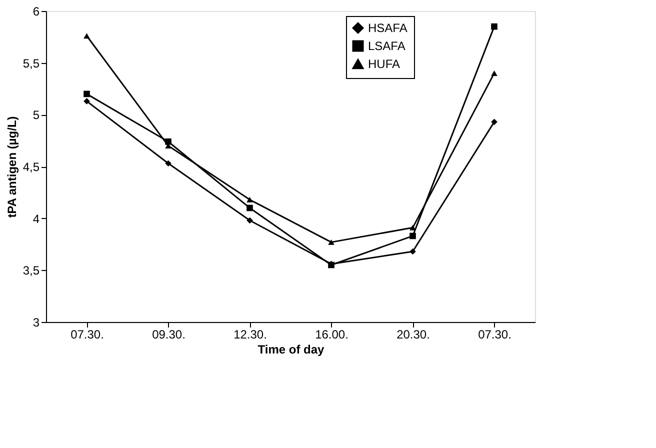  What do you see at coordinates (384, 64) in the screenshot?
I see `legend-label: HUFA` at bounding box center [384, 64].